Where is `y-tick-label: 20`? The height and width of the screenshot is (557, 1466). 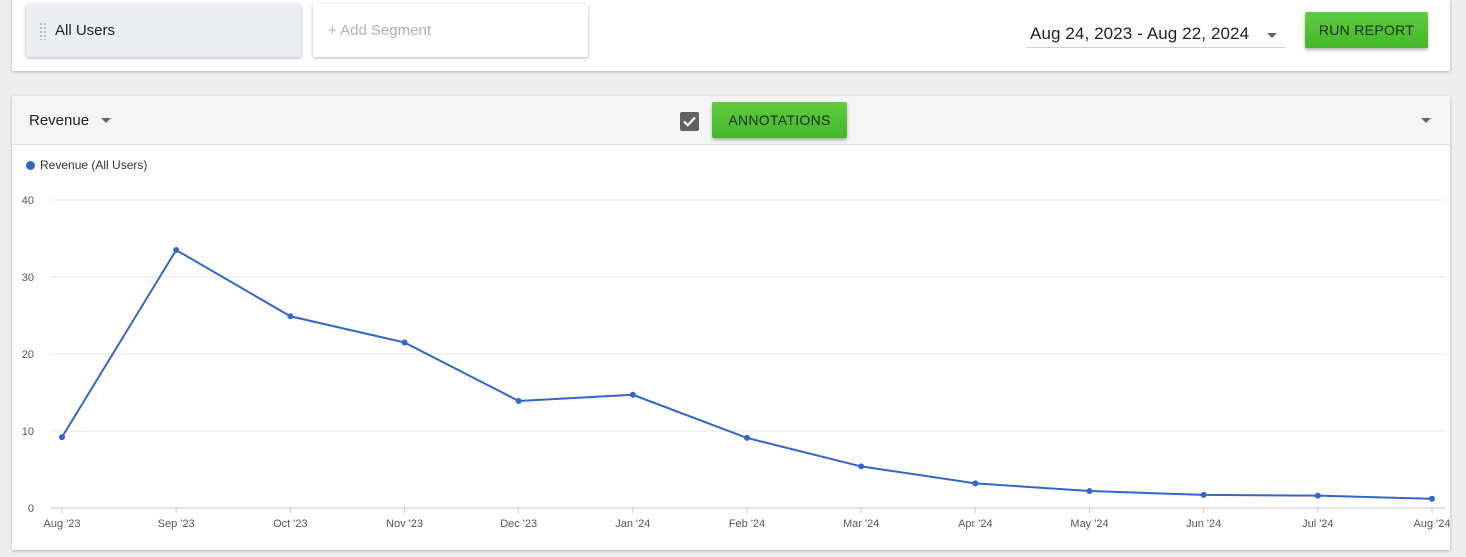 y-tick-label: 20 is located at coordinates (28, 355).